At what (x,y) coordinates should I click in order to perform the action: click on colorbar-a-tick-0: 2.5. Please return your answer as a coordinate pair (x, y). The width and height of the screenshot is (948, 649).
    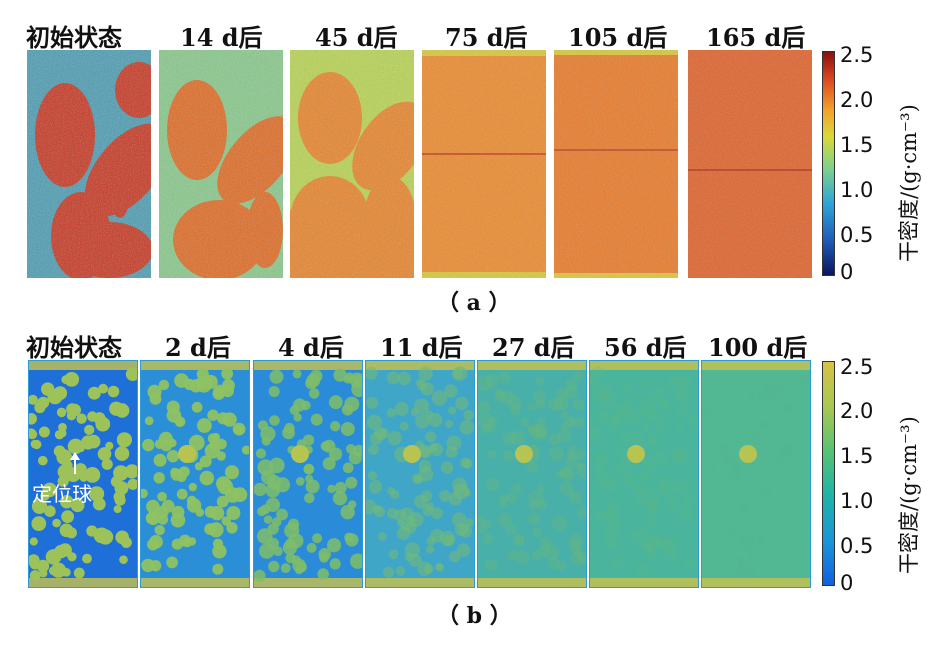
    Looking at the image, I should click on (857, 55).